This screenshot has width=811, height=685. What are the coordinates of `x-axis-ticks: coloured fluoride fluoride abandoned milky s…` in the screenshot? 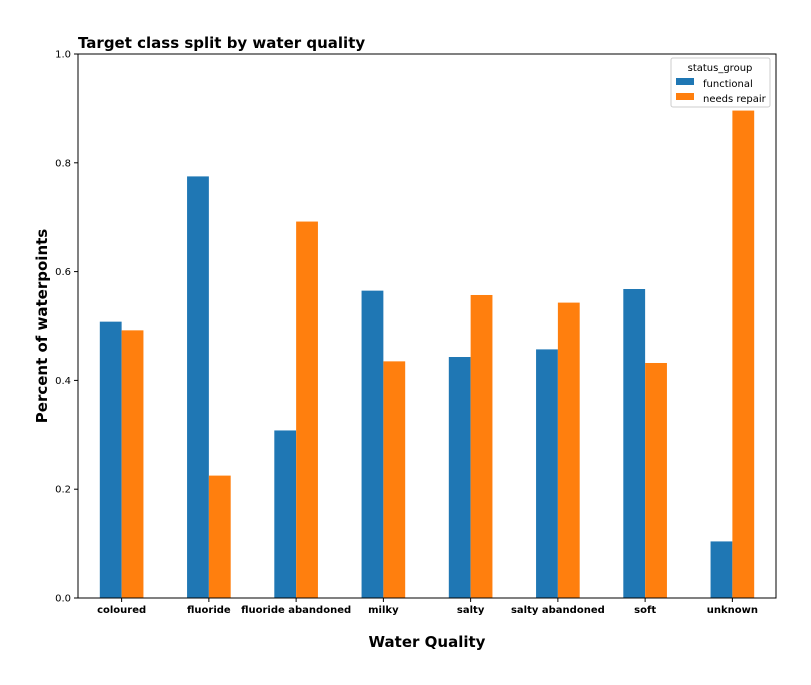 It's located at (427, 607).